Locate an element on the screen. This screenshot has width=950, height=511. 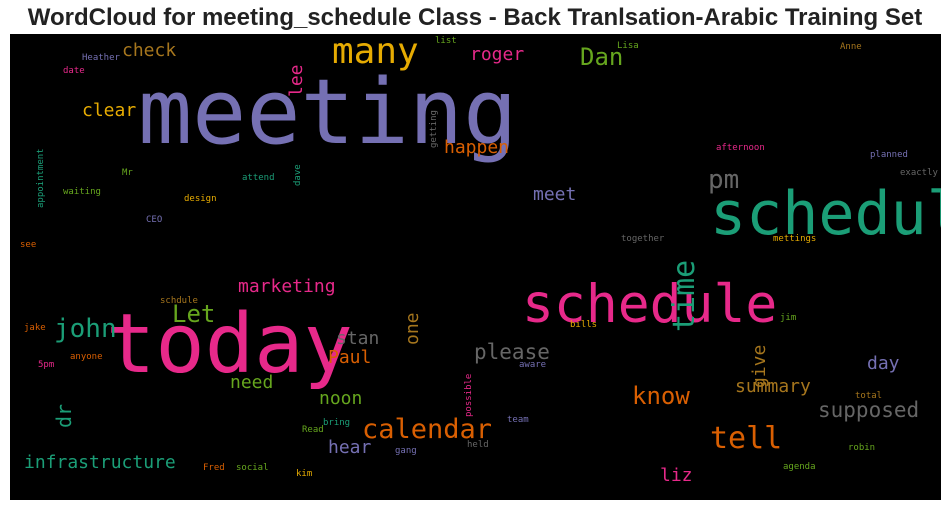
word-heather: Heather is located at coordinates (101, 58).